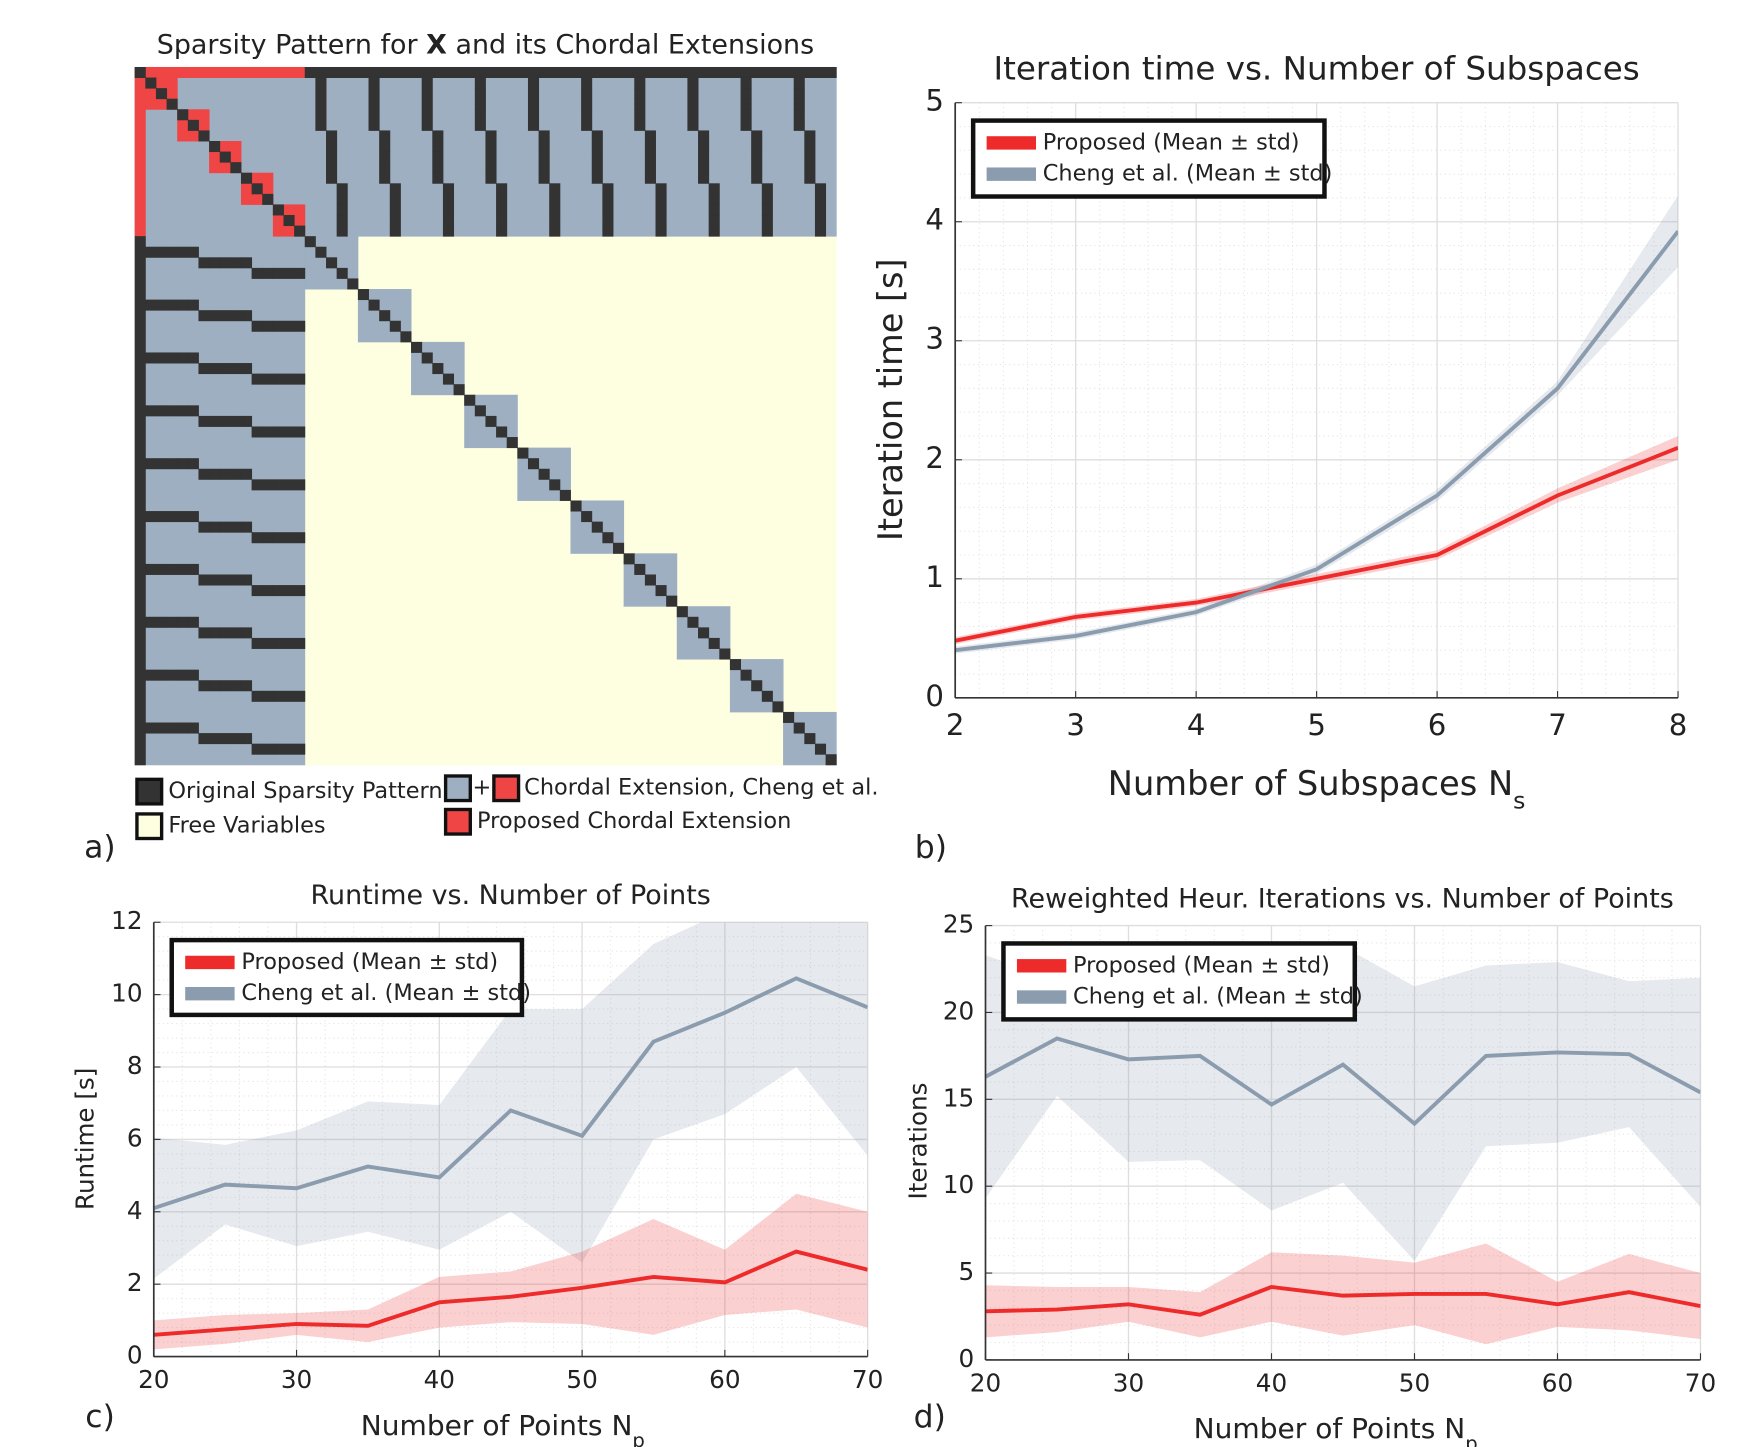  What do you see at coordinates (1196, 725) in the screenshot?
I see `x-tick-label: 4` at bounding box center [1196, 725].